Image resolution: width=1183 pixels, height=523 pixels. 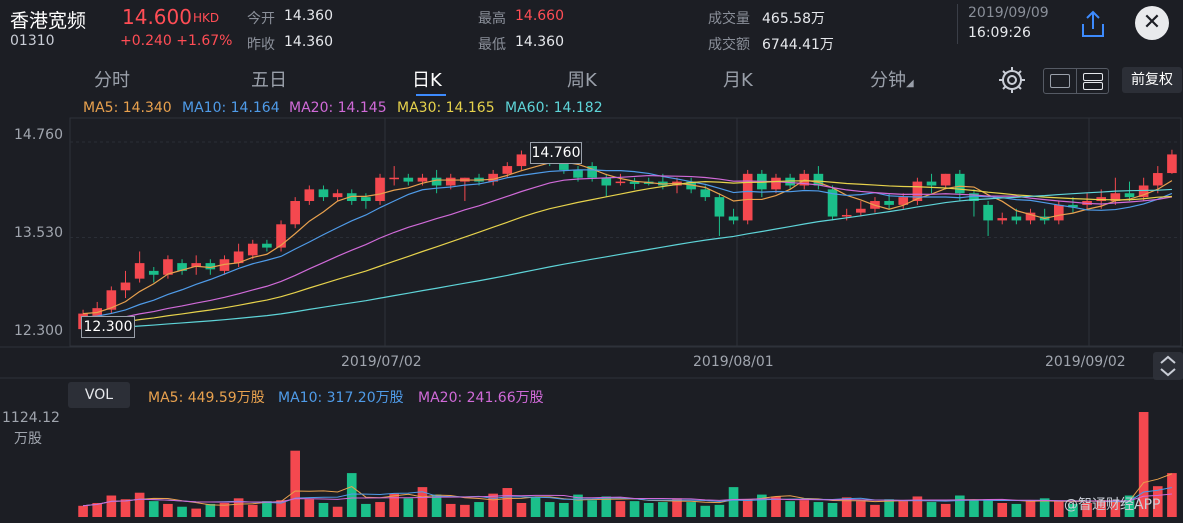 What do you see at coordinates (1012, 80) in the screenshot?
I see `gear-icon` at bounding box center [1012, 80].